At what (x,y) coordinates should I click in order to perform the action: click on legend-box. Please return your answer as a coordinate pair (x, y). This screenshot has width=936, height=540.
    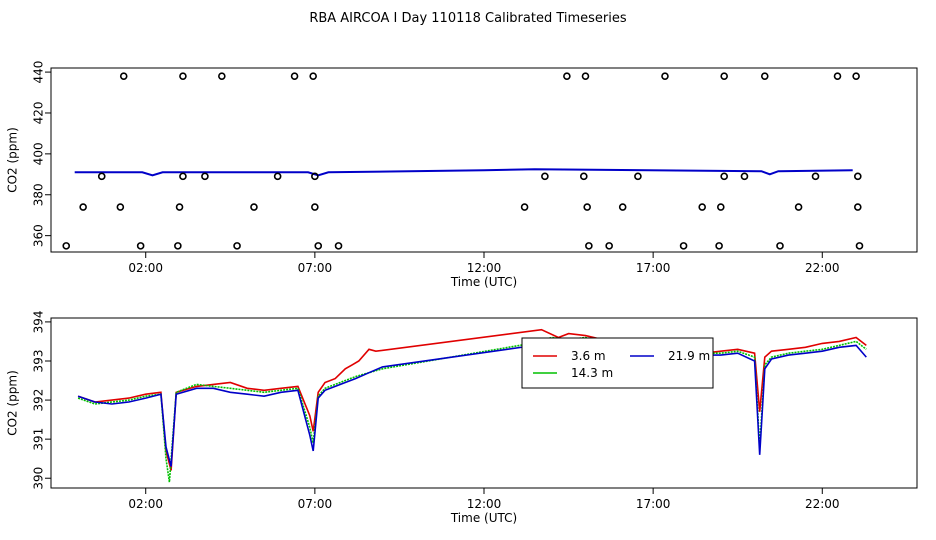
    Looking at the image, I should click on (617, 363).